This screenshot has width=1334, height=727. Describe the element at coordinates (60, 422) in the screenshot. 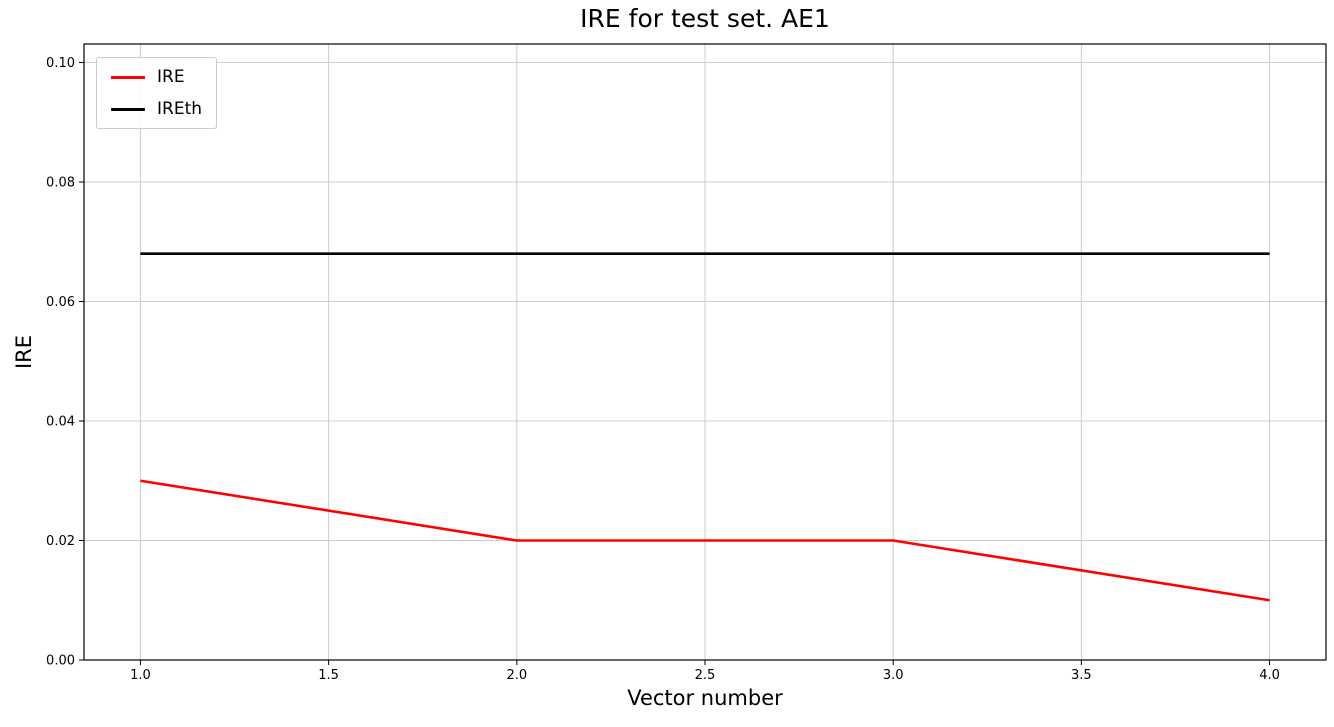

I see `y-tick-label: 0.04` at that location.